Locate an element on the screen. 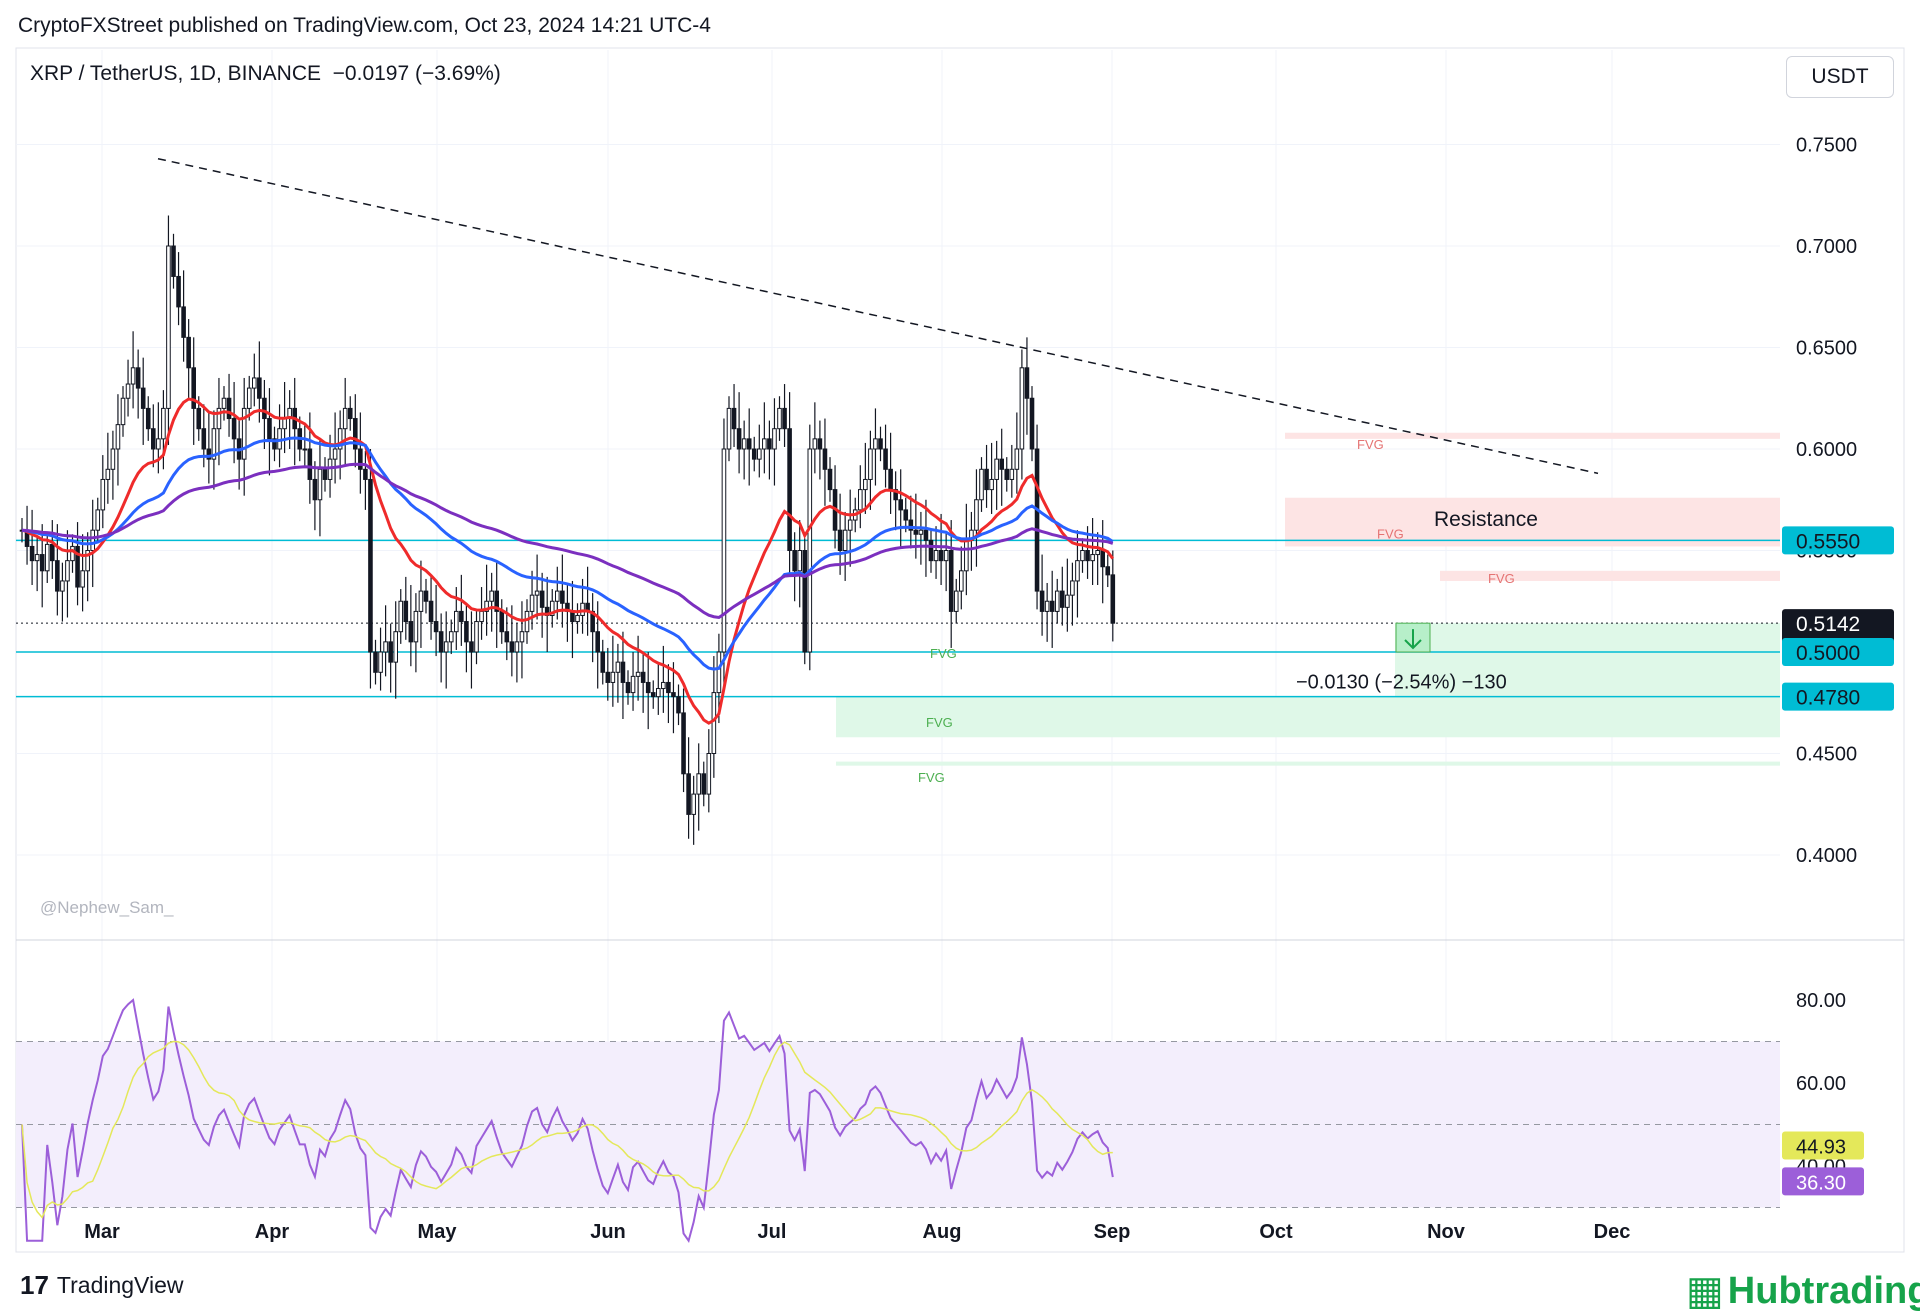  tradingview-logo-icon: 17 is located at coordinates (34, 1285).